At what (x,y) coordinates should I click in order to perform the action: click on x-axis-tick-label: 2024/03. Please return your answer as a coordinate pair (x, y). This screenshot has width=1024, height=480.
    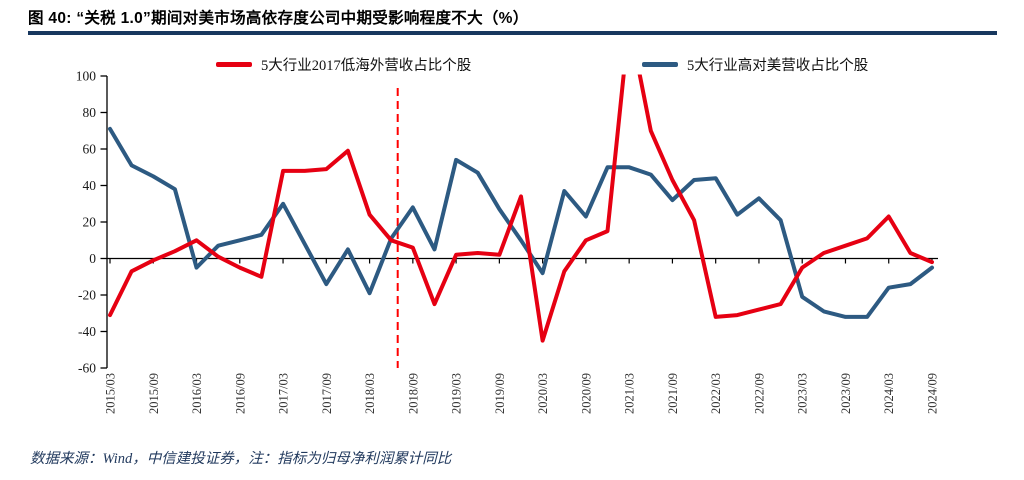
    Looking at the image, I should click on (889, 393).